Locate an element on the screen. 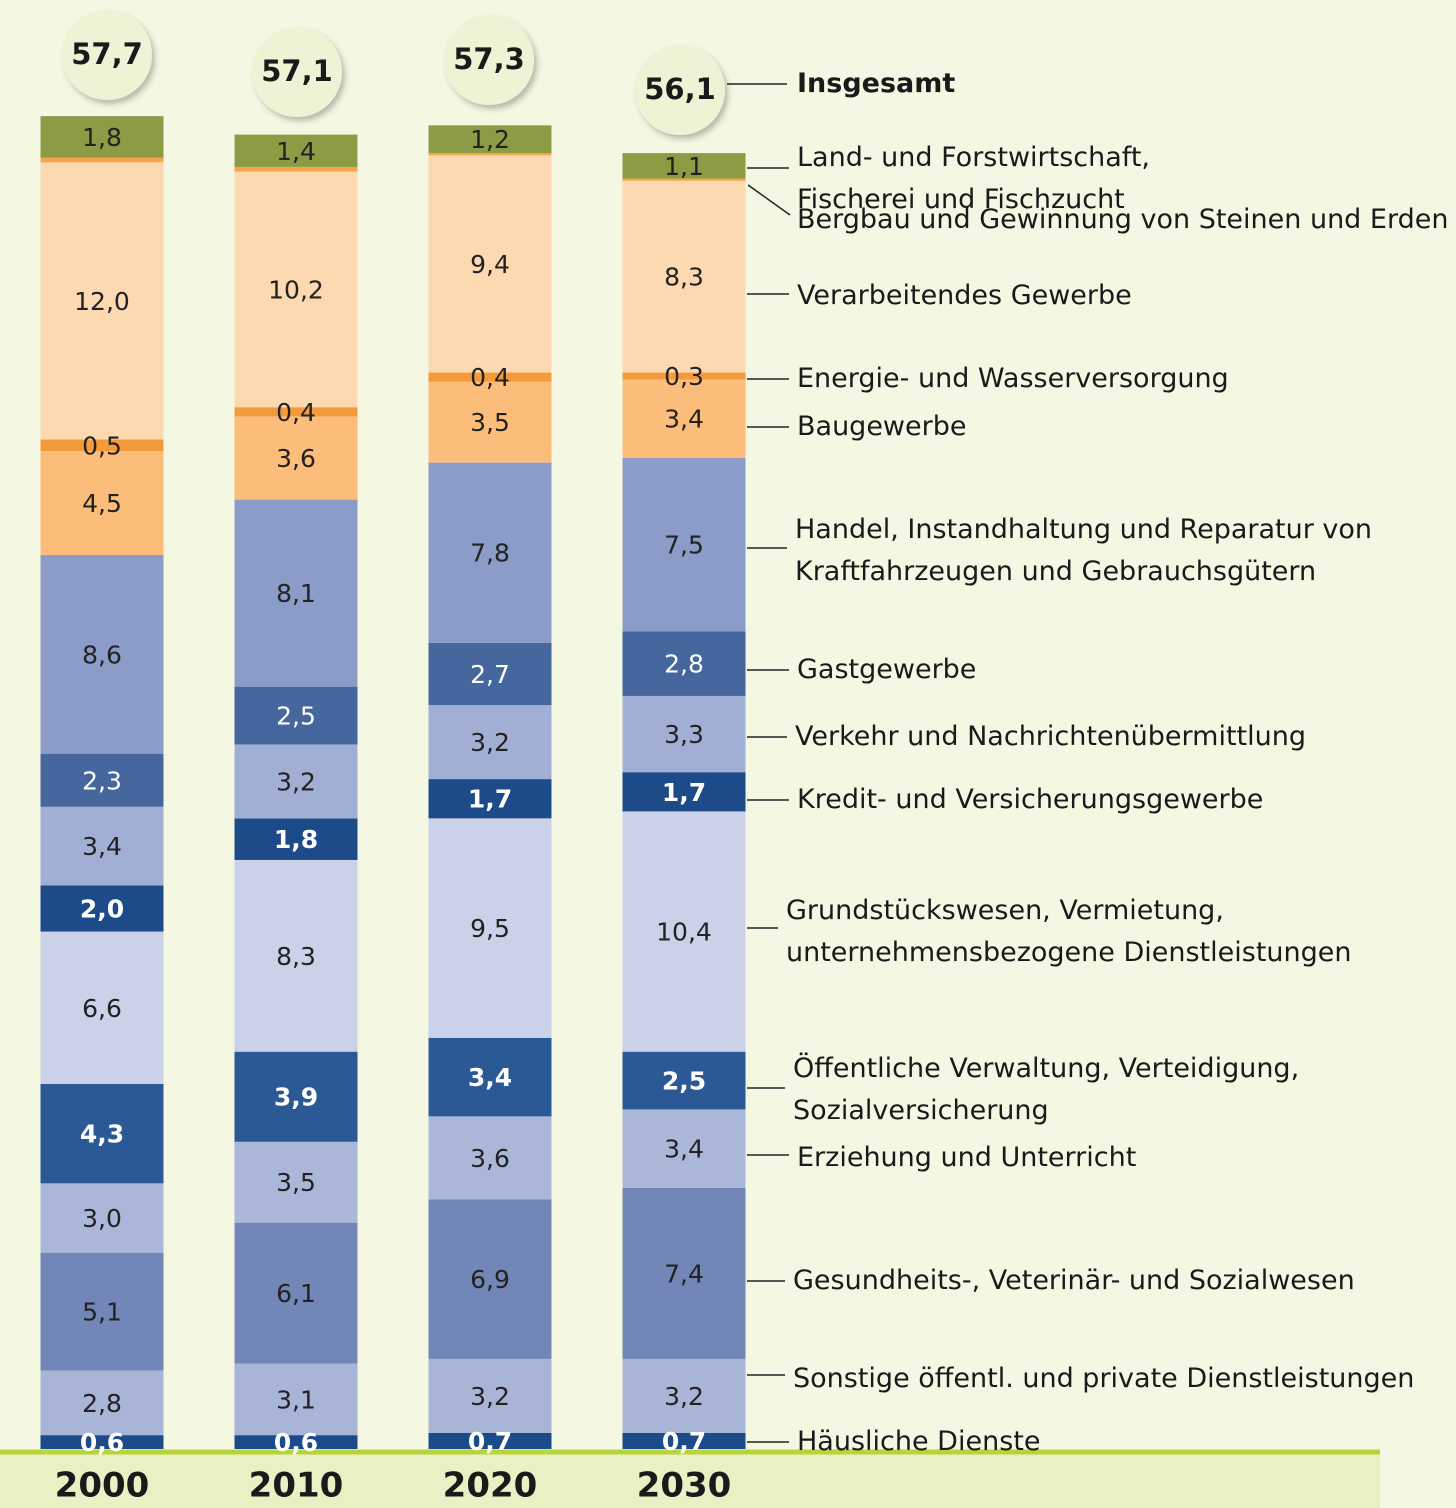  legend-label: Baugewerbe is located at coordinates (882, 426).